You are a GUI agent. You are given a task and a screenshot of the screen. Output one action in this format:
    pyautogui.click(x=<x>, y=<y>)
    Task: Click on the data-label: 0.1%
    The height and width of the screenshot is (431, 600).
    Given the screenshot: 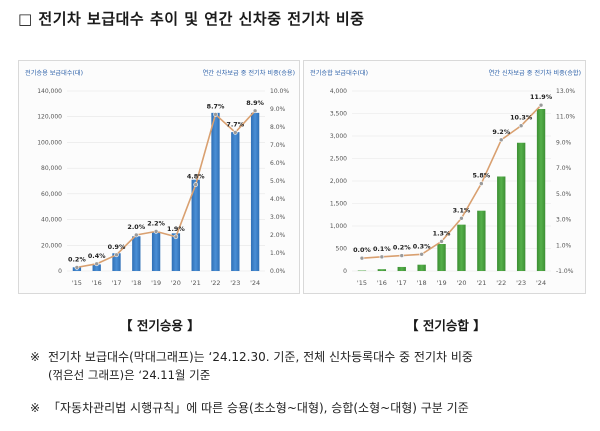 What is the action you would take?
    pyautogui.click(x=382, y=249)
    